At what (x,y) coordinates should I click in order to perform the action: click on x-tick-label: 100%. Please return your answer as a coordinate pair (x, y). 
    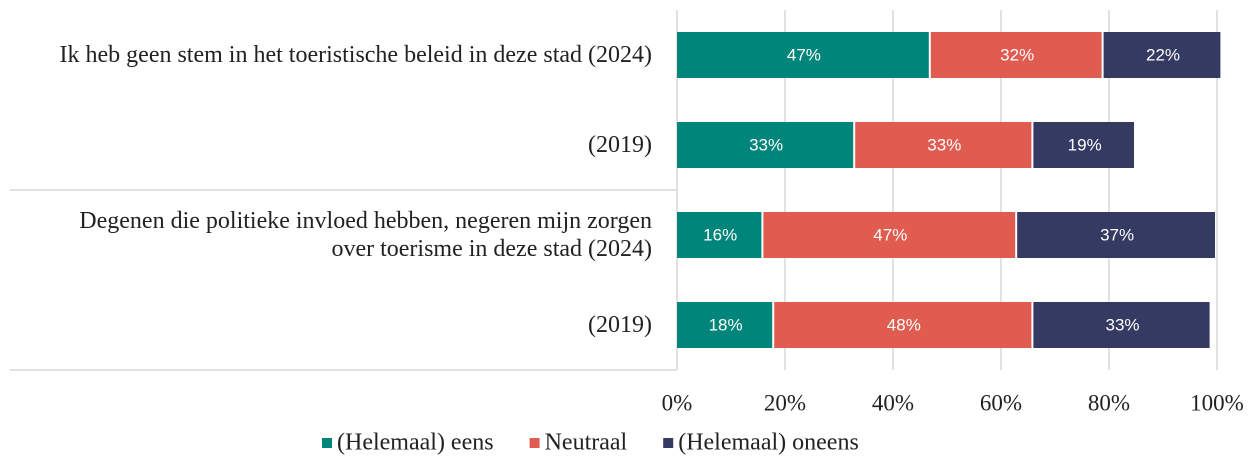
    Looking at the image, I should click on (1217, 402).